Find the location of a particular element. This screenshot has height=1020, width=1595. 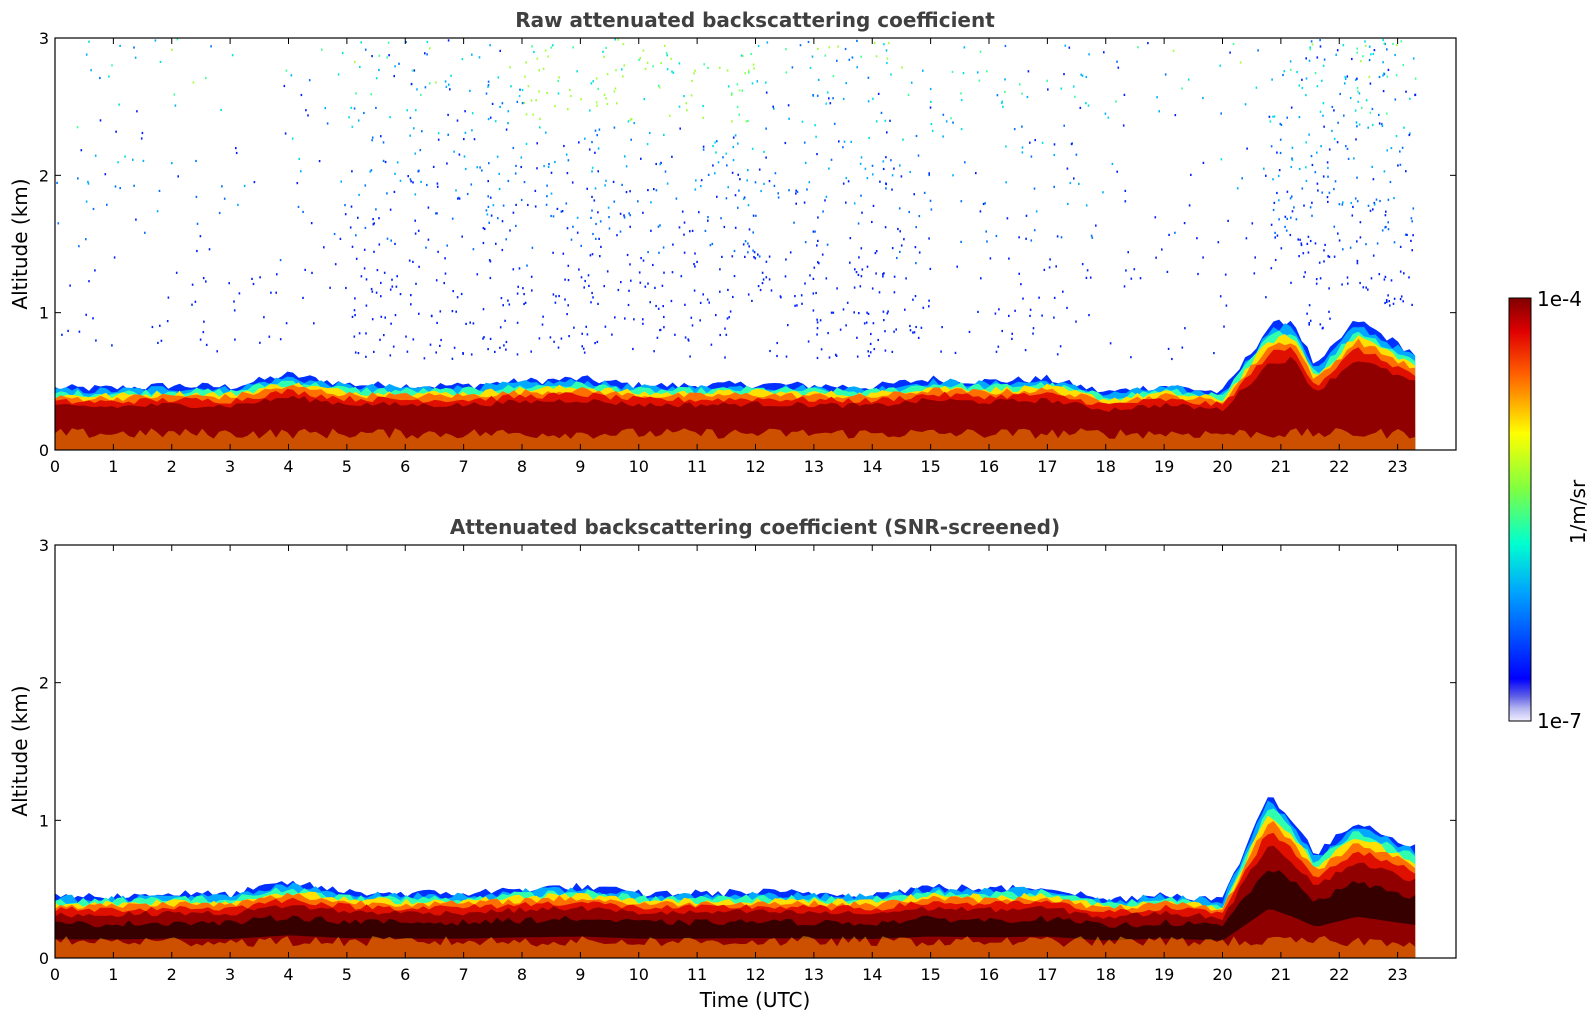

panel-screened-xtick-label: 4 is located at coordinates (288, 974).